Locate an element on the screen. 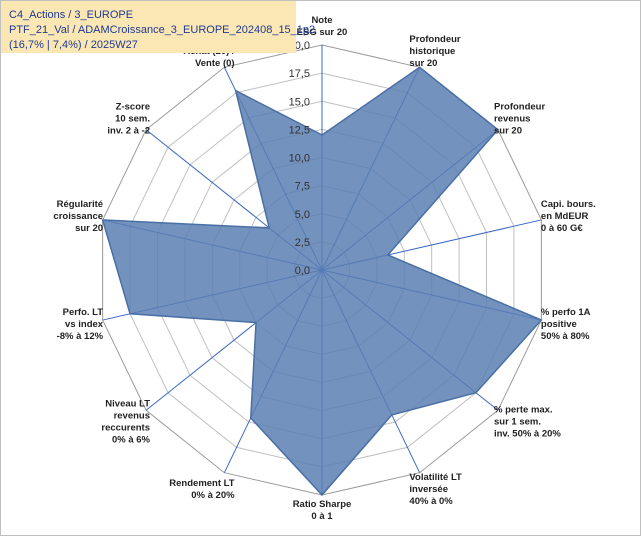 The height and width of the screenshot is (536, 641). axis-label-line: Perfo. LT is located at coordinates (83, 312).